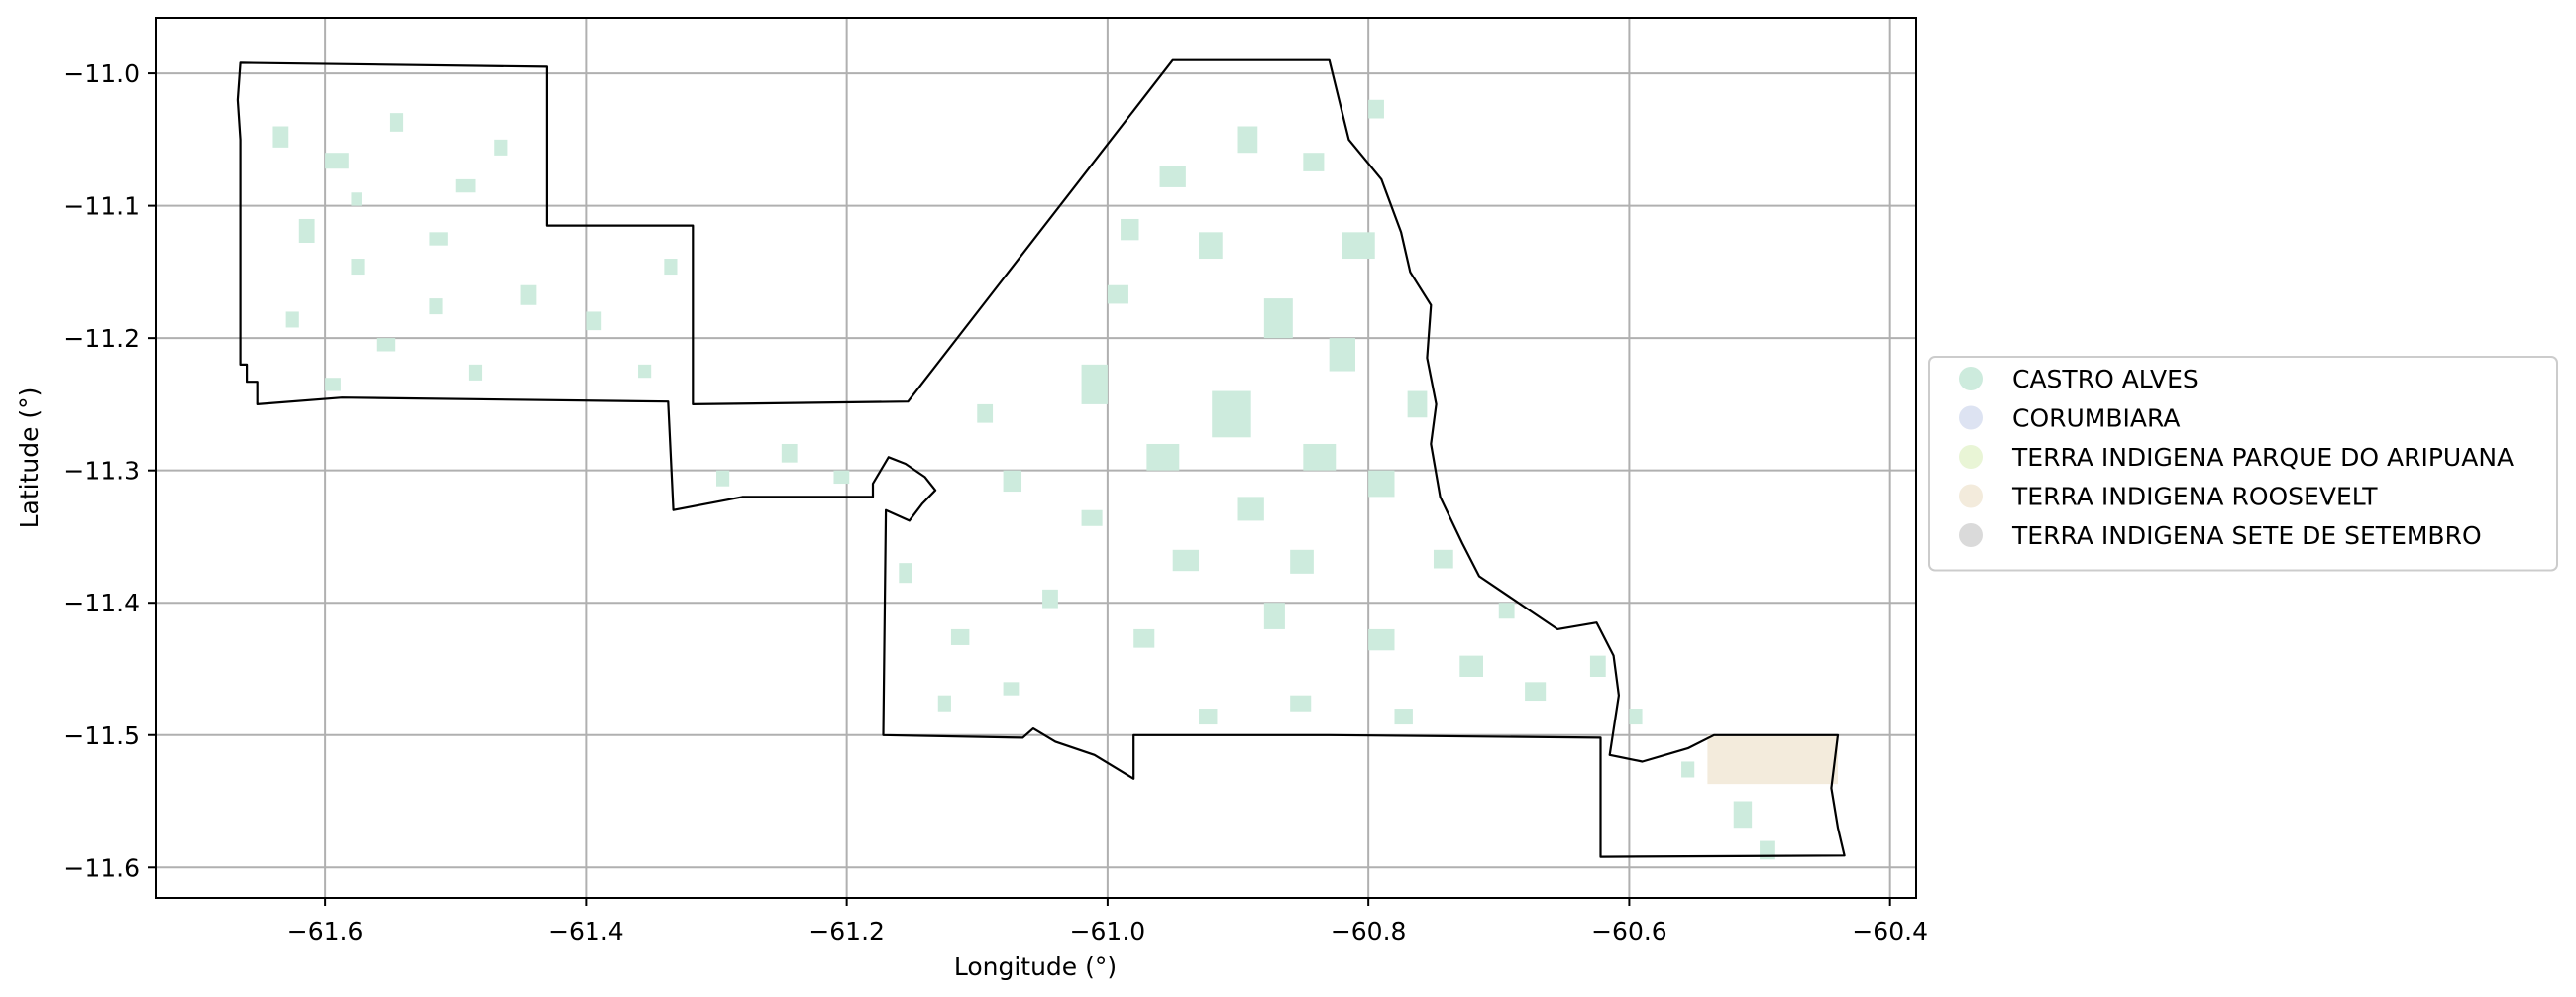 Image resolution: width=2576 pixels, height=997 pixels. What do you see at coordinates (101, 471) in the screenshot?
I see `y-tick-label: −11.3` at bounding box center [101, 471].